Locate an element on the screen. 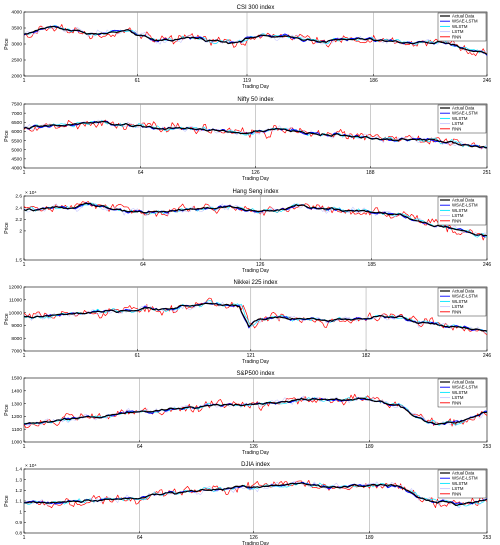  y-tick-label: 1000 is located at coordinates (16, 443).